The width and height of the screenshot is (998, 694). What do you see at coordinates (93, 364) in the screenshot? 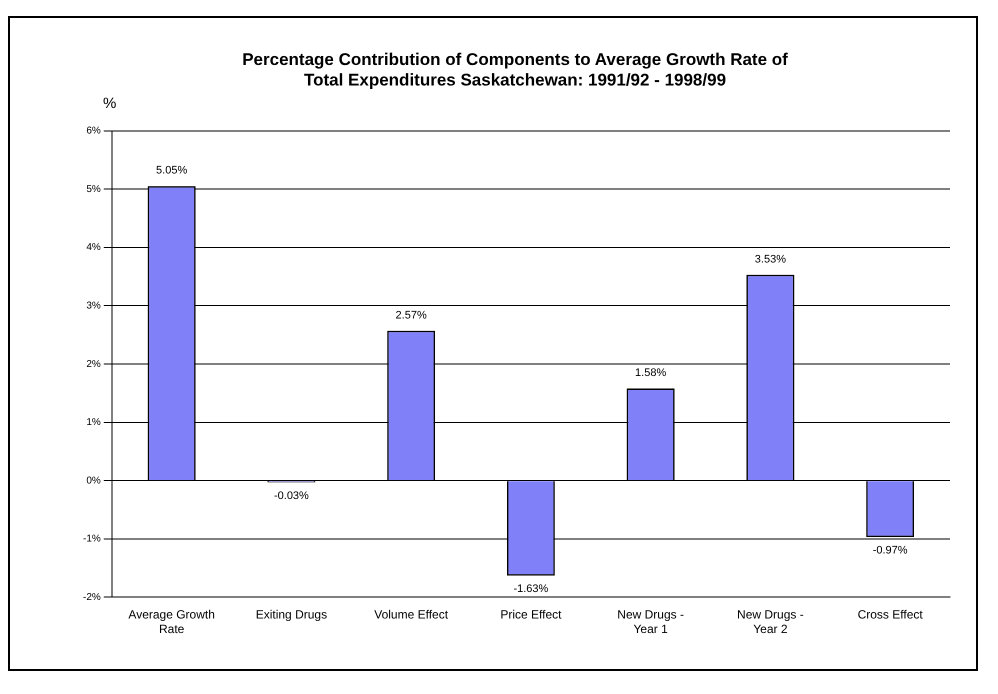
I see `y-tick-label: 2%` at bounding box center [93, 364].